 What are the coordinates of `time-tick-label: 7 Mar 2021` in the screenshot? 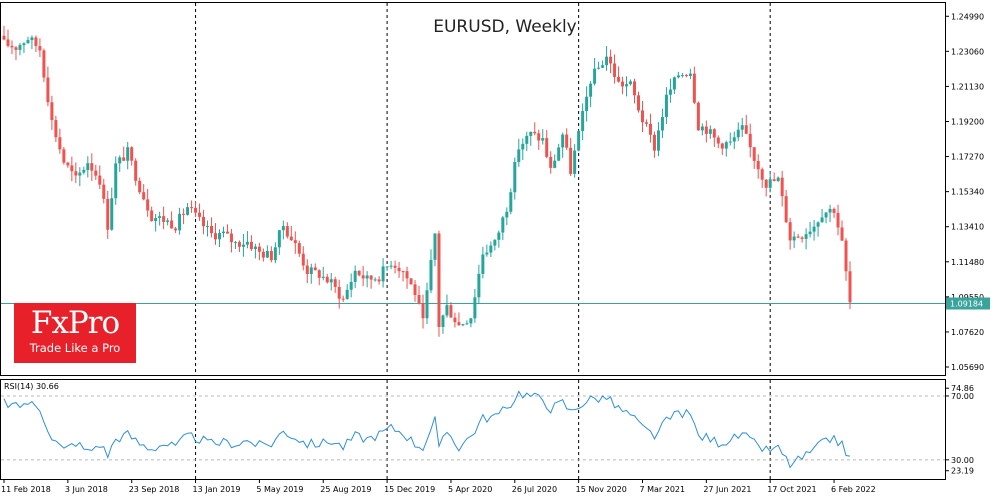 It's located at (662, 489).